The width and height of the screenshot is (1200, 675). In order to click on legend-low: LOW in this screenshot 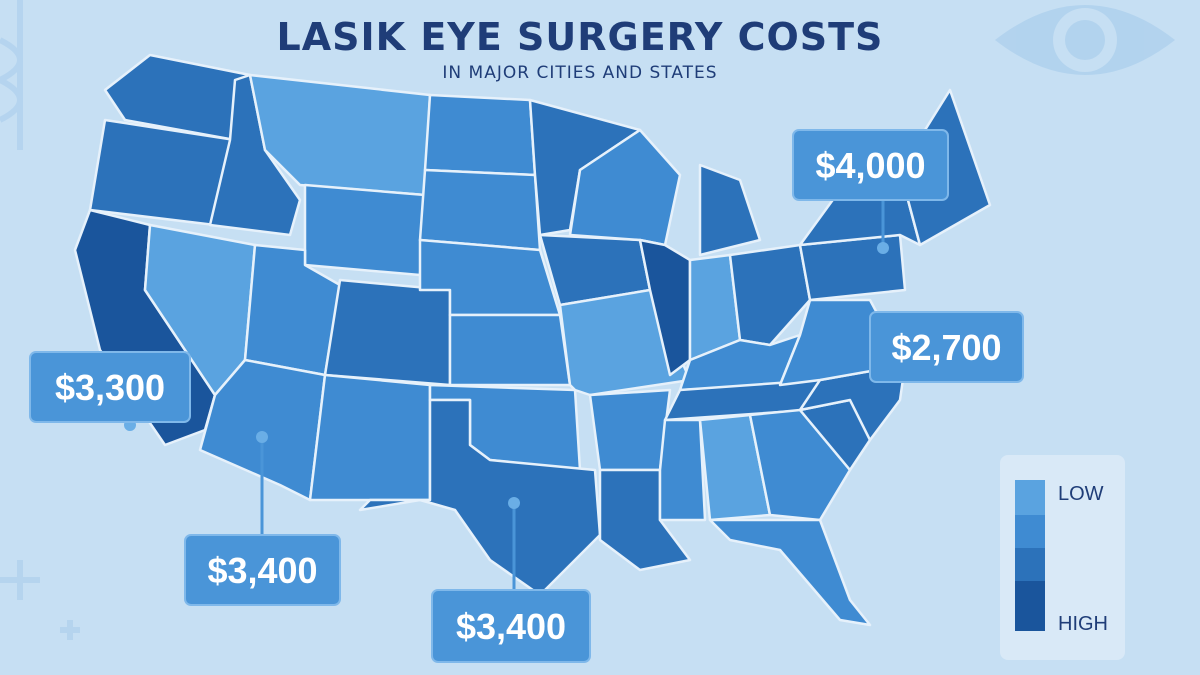, I will do `click(1081, 494)`.